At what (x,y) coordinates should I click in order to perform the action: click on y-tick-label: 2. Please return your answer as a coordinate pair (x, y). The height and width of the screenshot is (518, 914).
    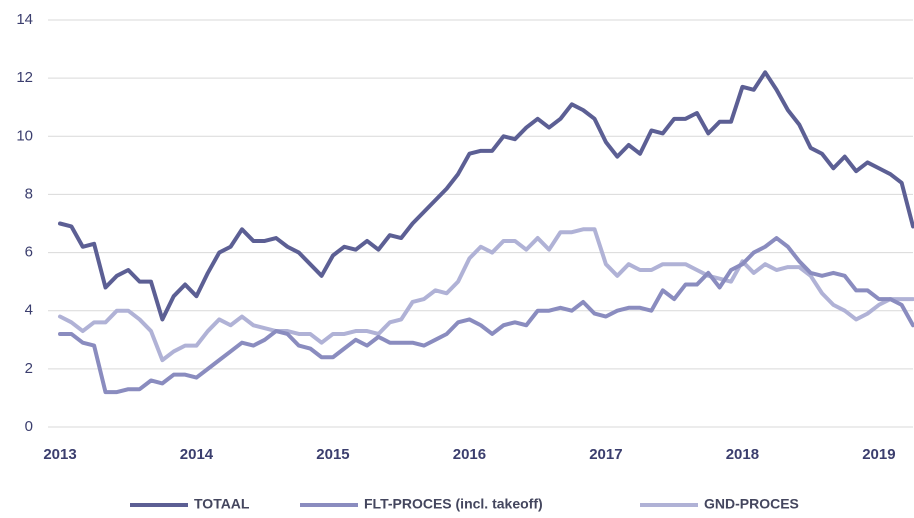
    Looking at the image, I should click on (29, 368).